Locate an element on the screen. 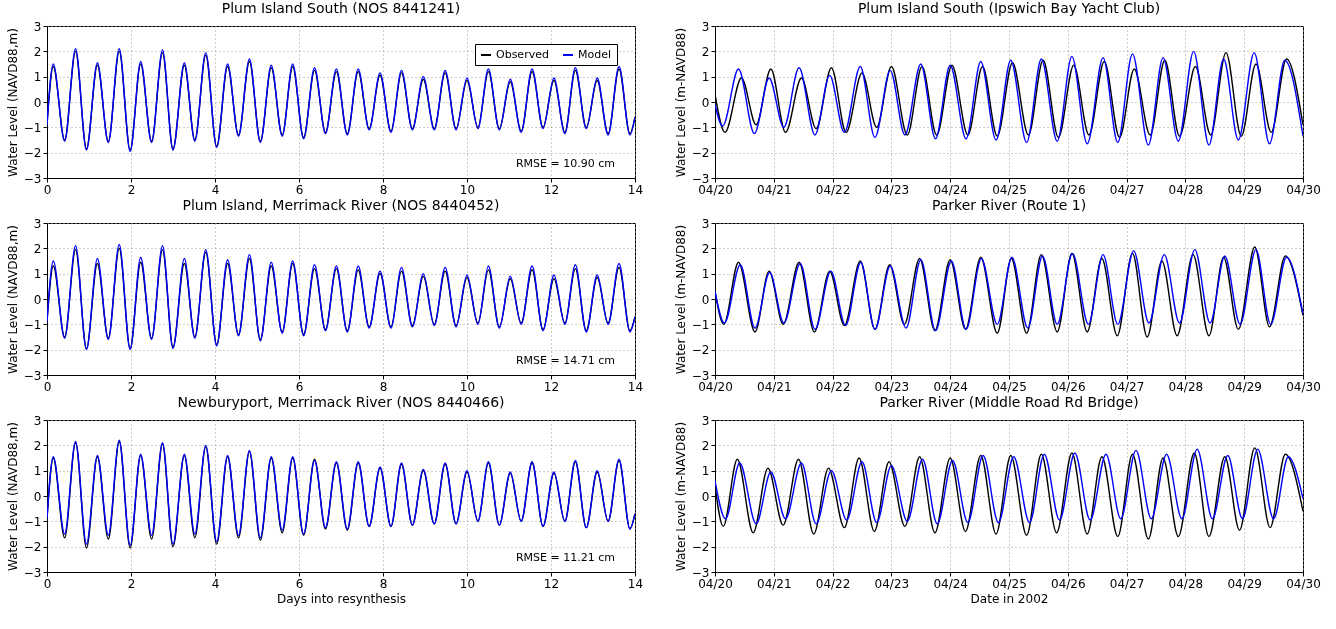 The image size is (1336, 629). chart-title: Plum Island South (NOS 8441241) is located at coordinates (341, 8).